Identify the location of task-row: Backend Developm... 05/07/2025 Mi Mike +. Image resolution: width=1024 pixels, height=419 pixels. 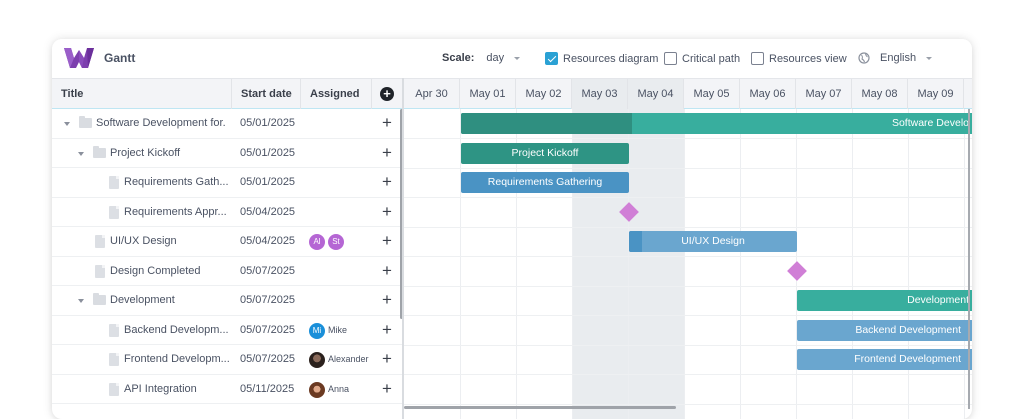
(227, 330).